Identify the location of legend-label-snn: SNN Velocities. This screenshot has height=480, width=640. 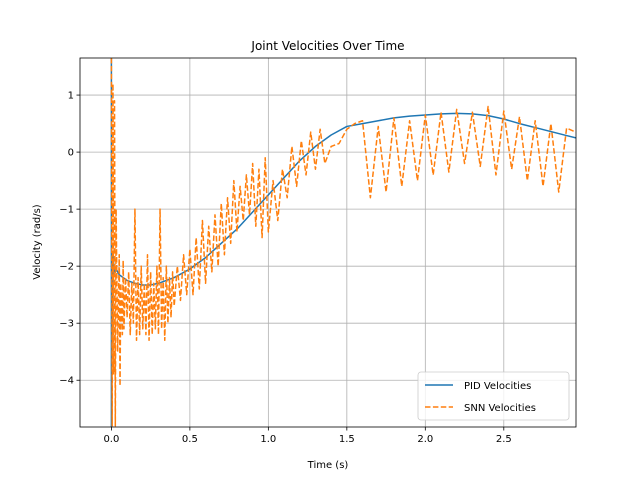
(500, 408).